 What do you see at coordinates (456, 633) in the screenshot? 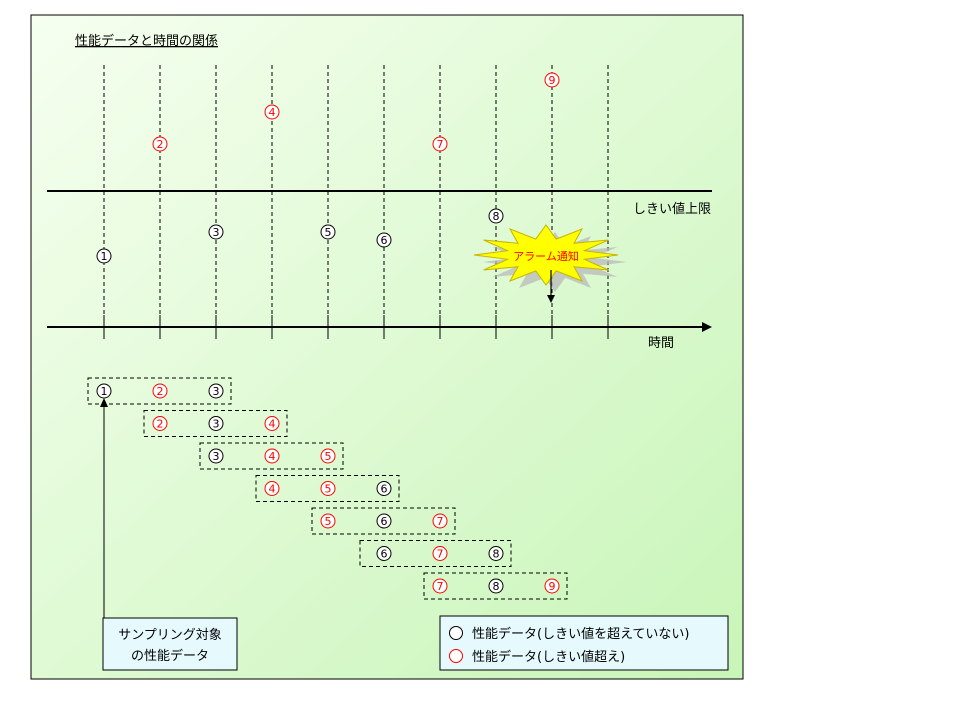
I see `legend-normal-marker` at bounding box center [456, 633].